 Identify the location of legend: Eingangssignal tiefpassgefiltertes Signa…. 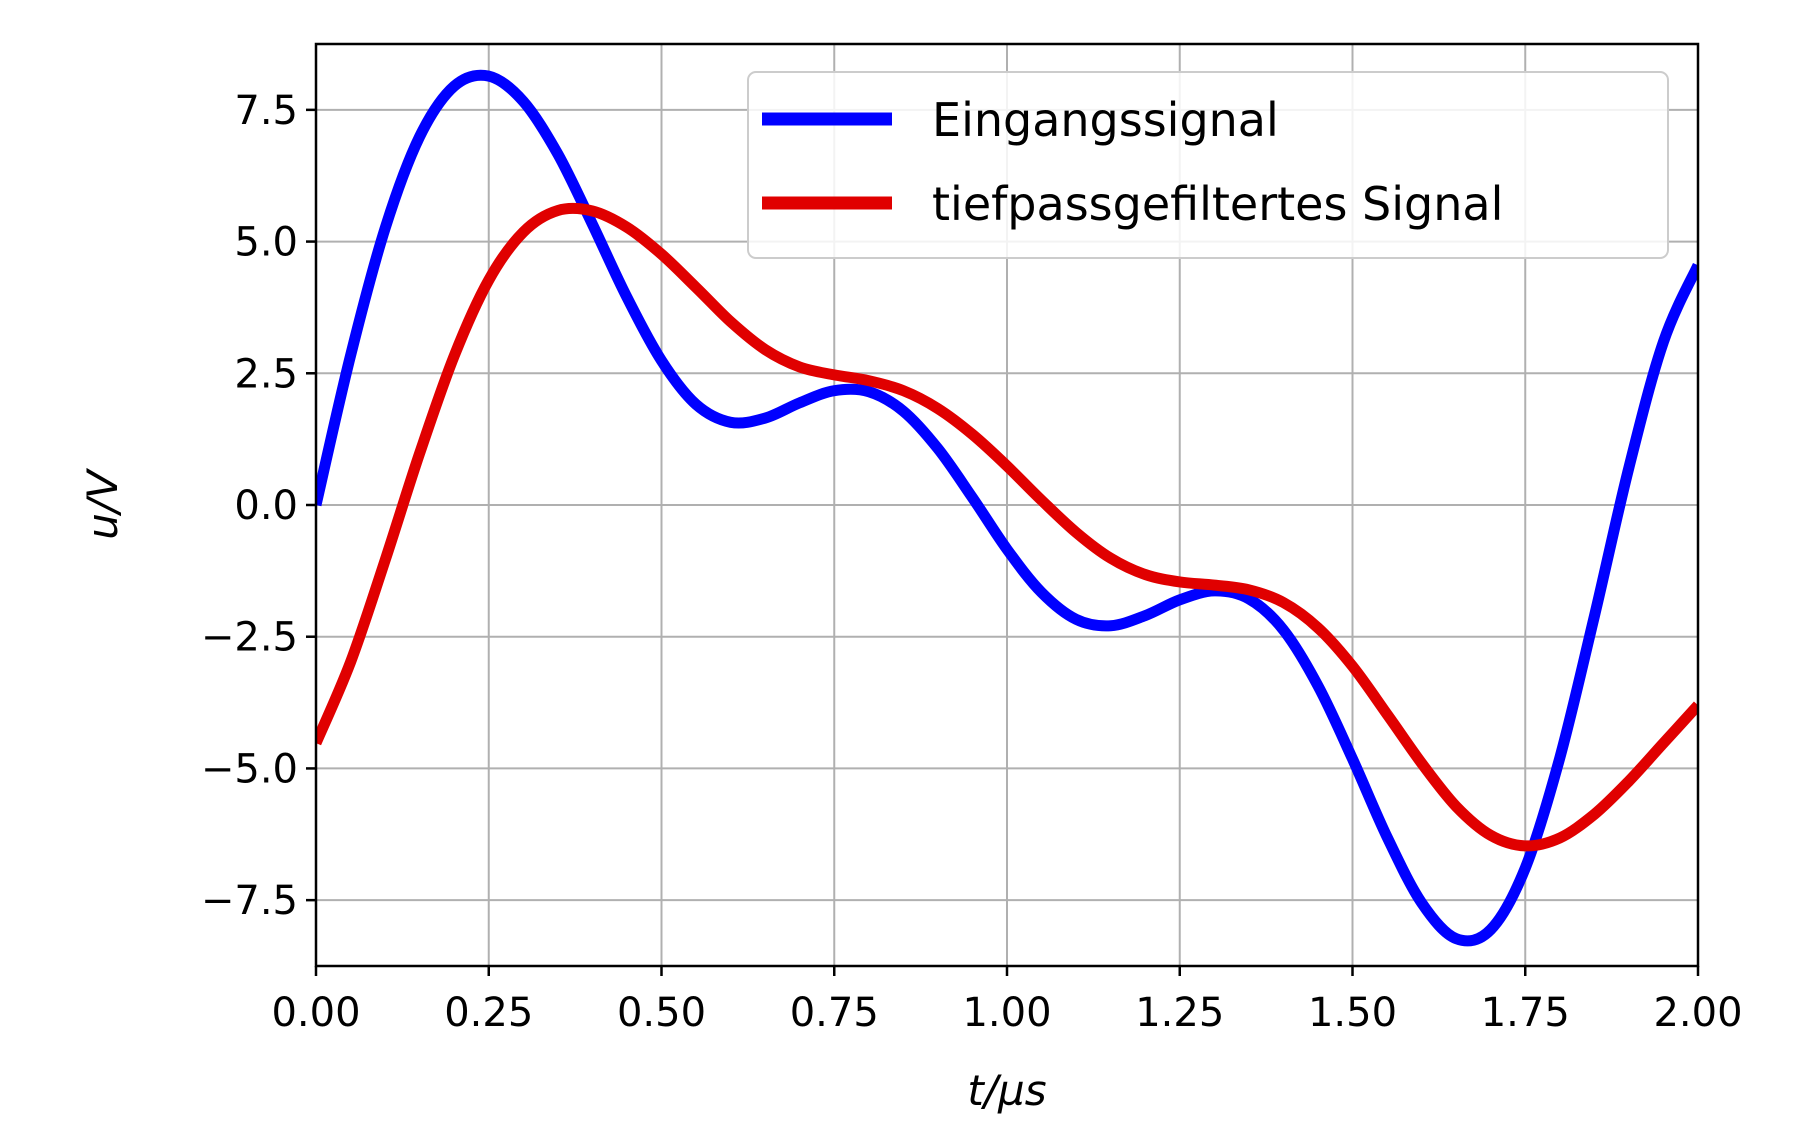
(1208, 165).